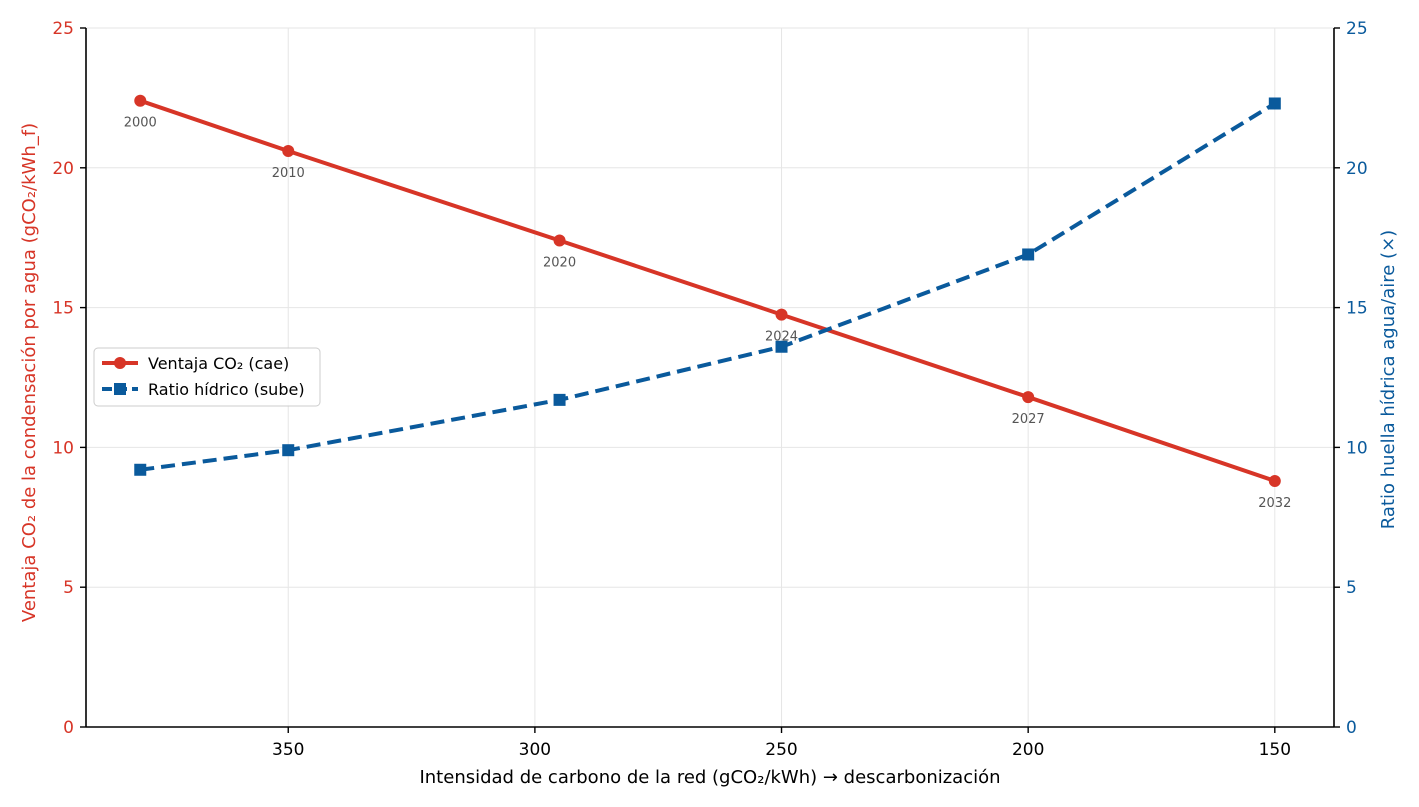 This screenshot has width=1419, height=807. I want to click on y-right-tick-label: 5, so click(1351, 588).